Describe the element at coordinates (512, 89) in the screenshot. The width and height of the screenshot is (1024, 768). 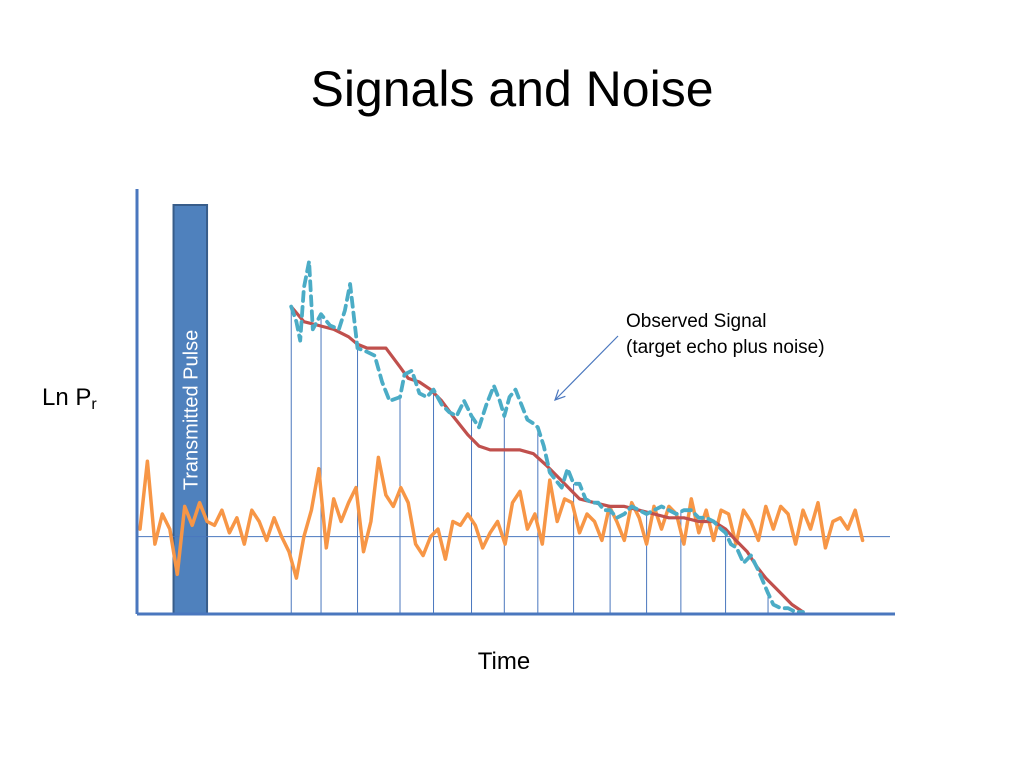
I see `slide-title: Signals and Noise` at that location.